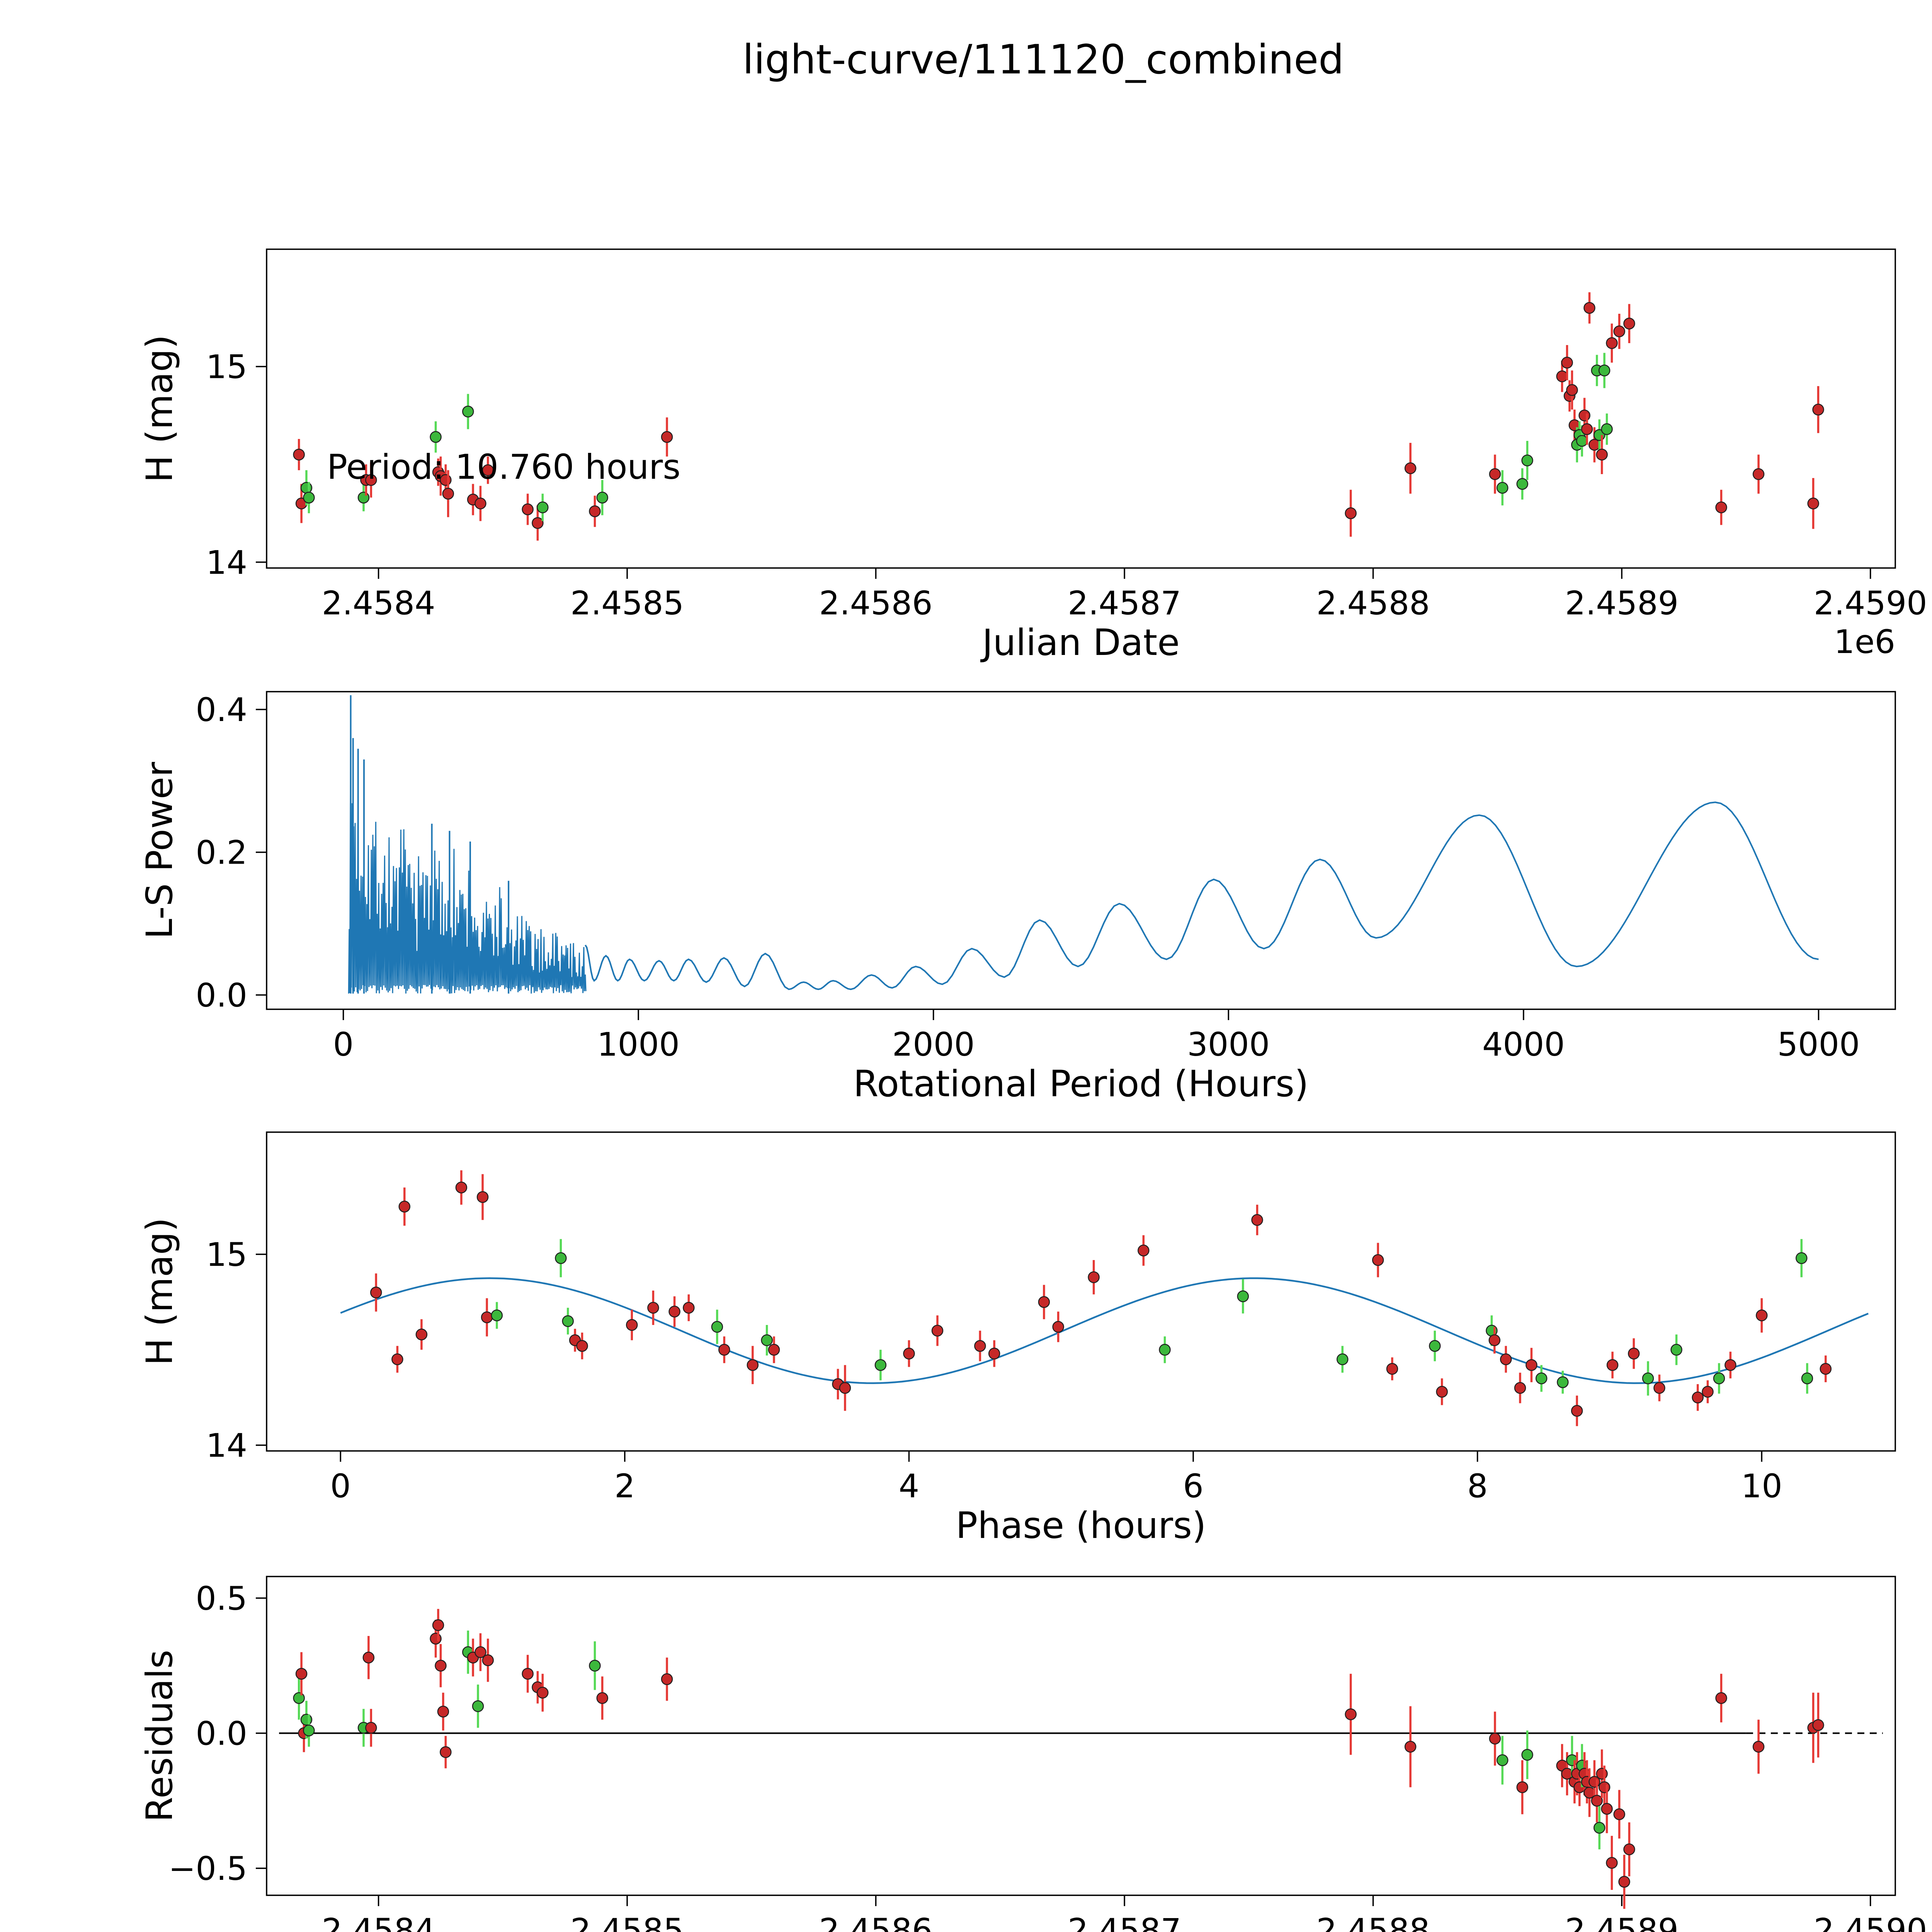 This screenshot has width=1932, height=1932. Describe the element at coordinates (1081, 408) in the screenshot. I see `axes-frame` at that location.